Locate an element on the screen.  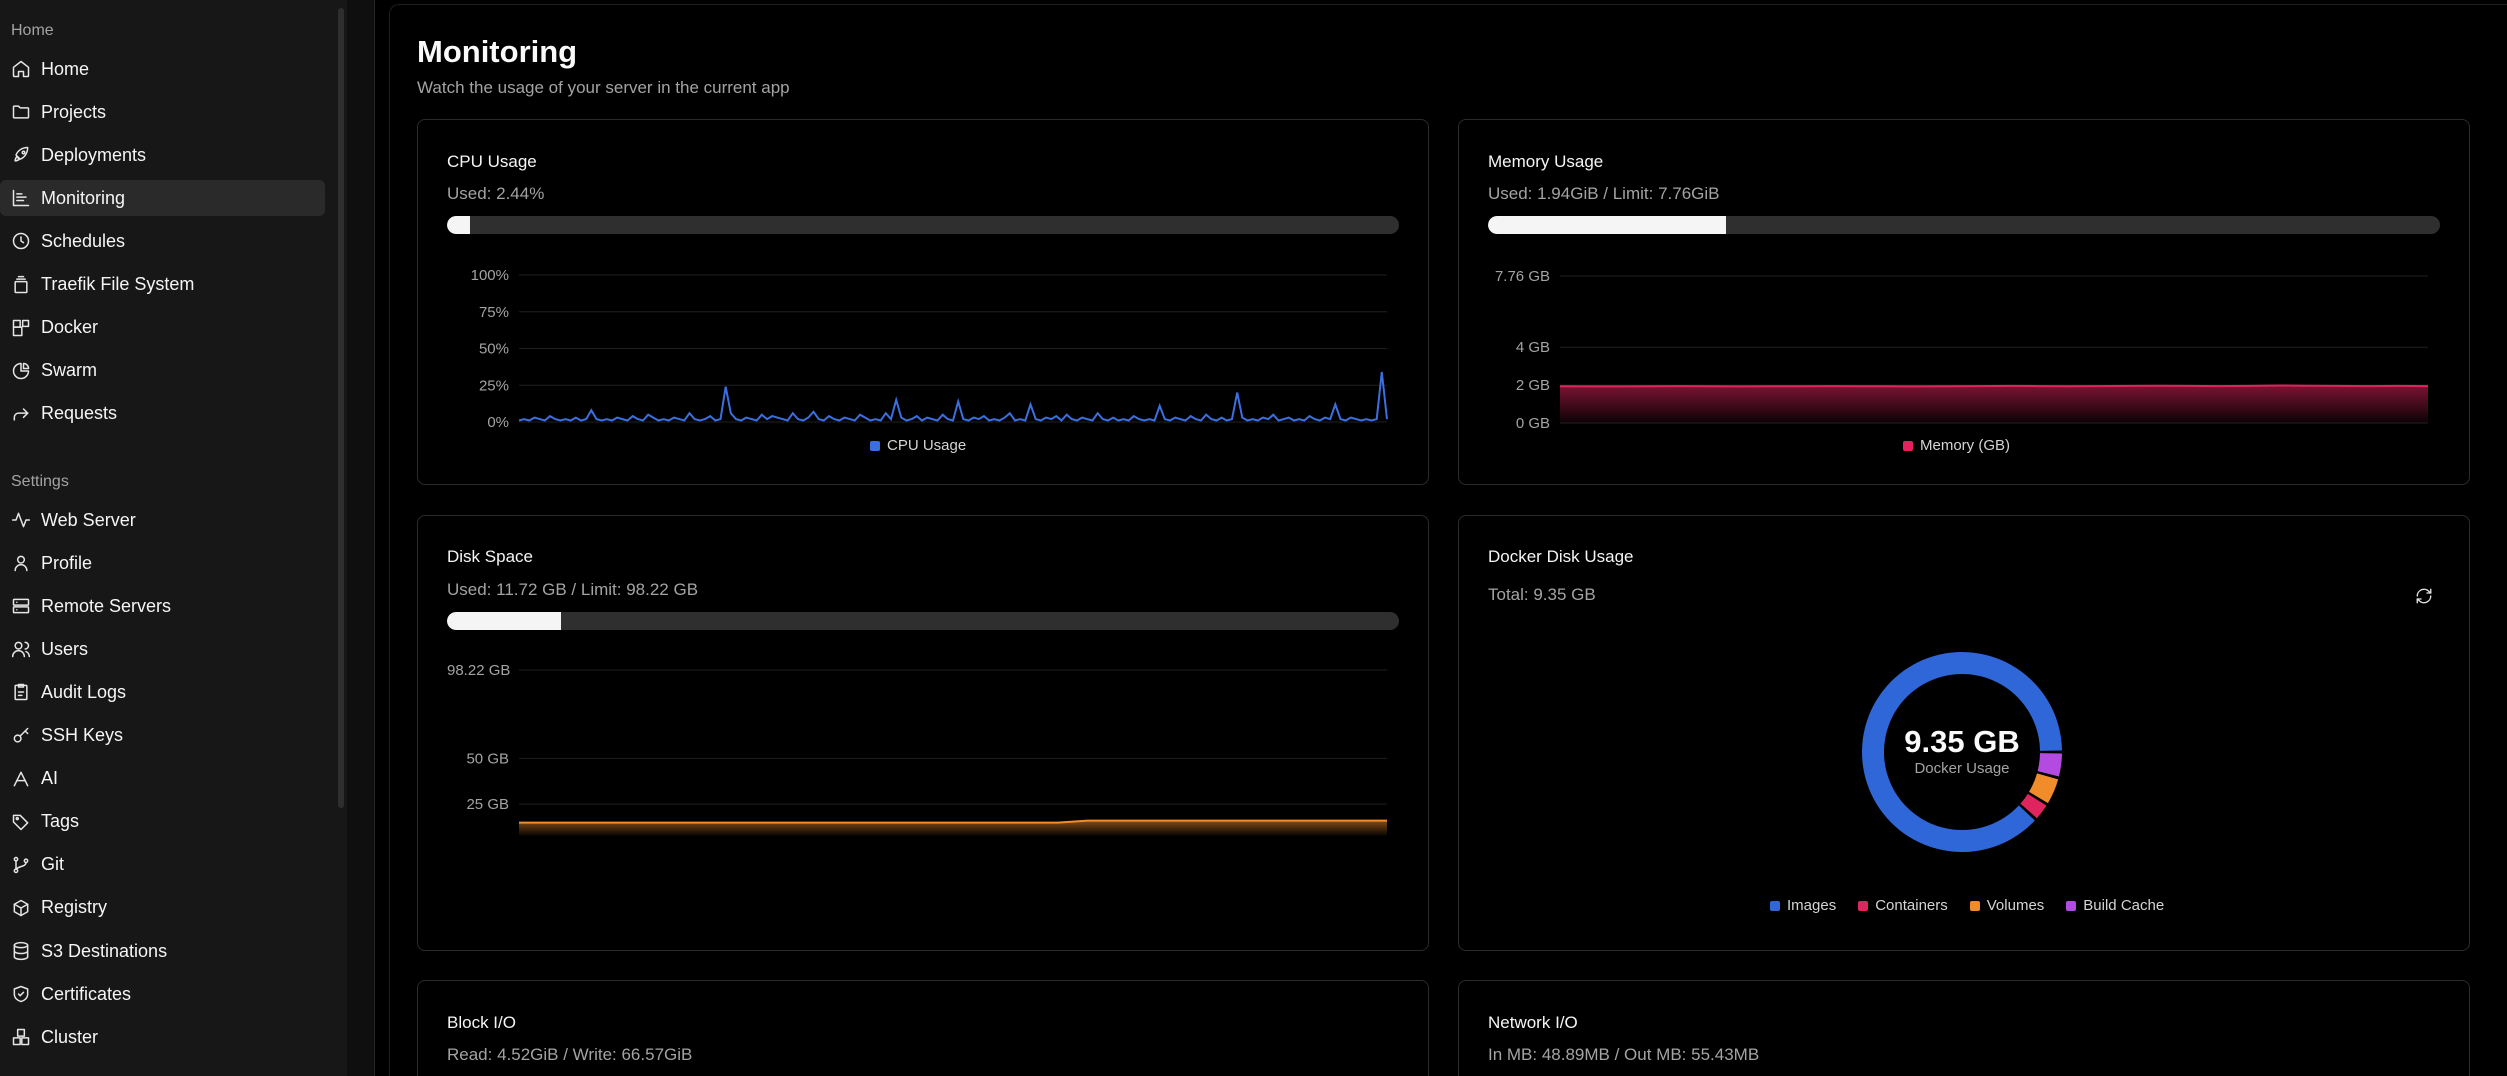
sidebar-item-docker: Docker is located at coordinates (162, 328).